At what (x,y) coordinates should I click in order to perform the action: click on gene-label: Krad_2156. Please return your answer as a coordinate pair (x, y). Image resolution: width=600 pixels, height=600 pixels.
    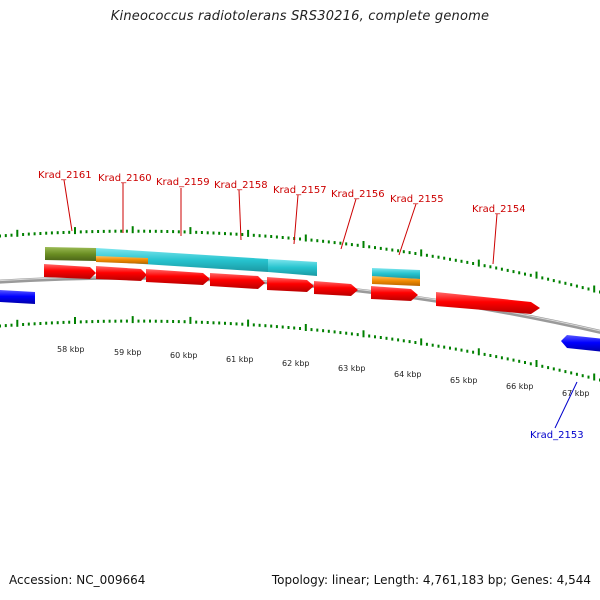
    Looking at the image, I should click on (358, 194).